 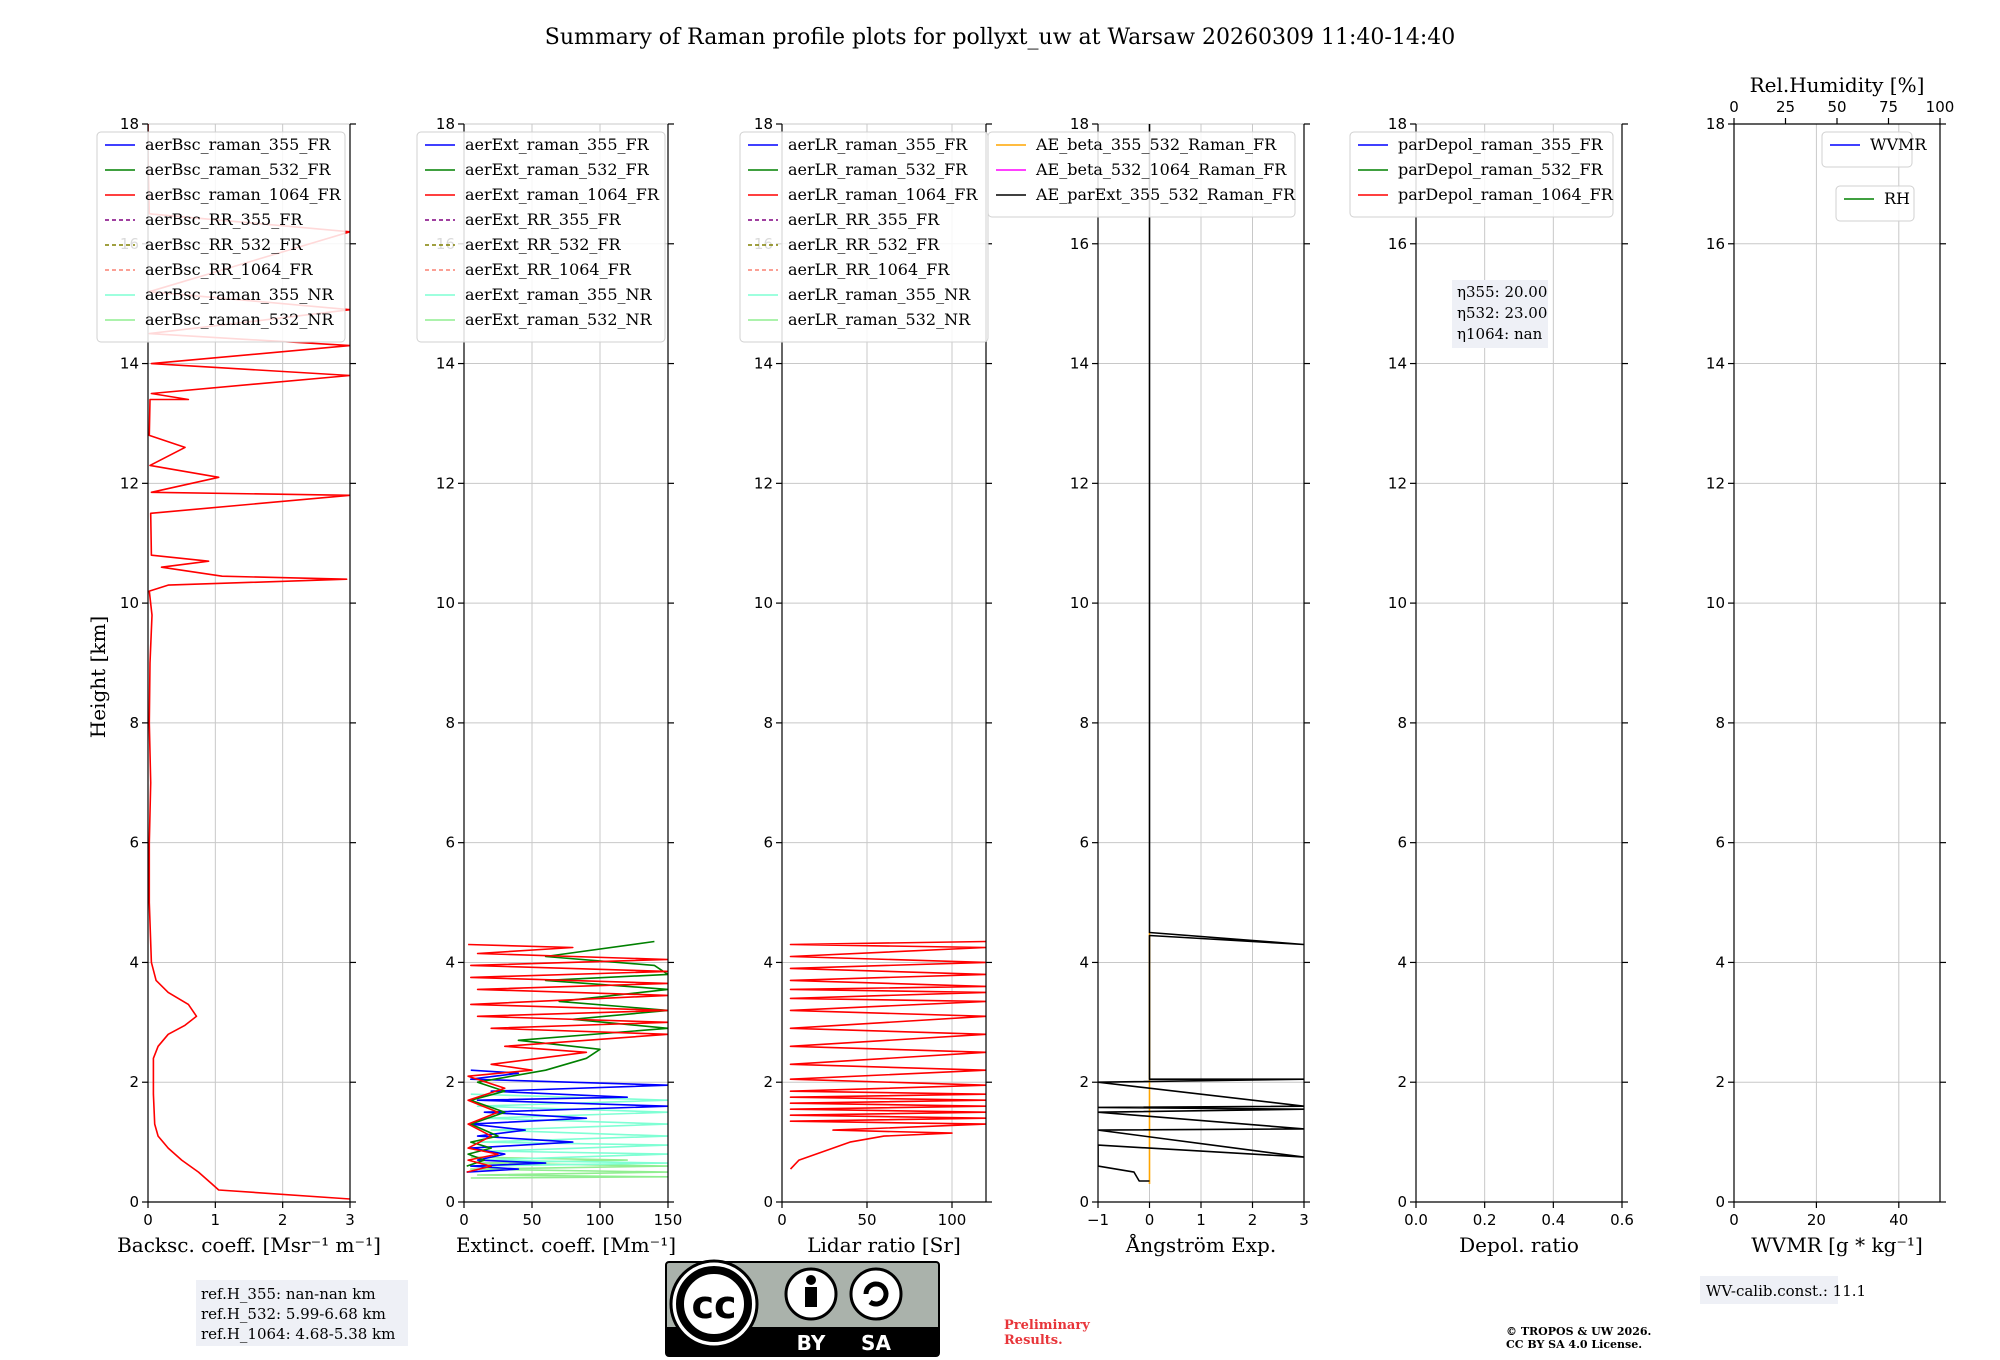 What do you see at coordinates (1079, 364) in the screenshot?
I see `ytick-label-ae-14: 14` at bounding box center [1079, 364].